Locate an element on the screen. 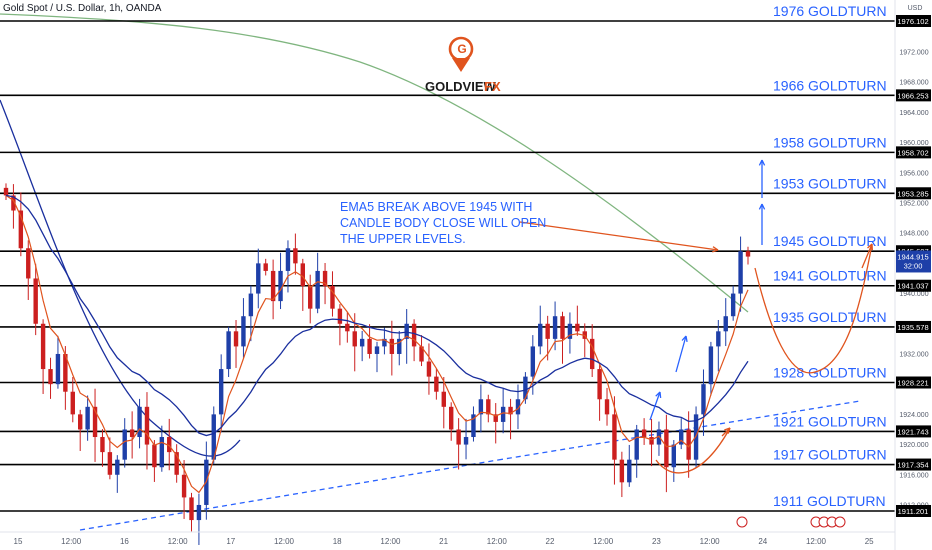 Image resolution: width=932 pixels, height=550 pixels. up-arrow-1958-head is located at coordinates (762, 162).